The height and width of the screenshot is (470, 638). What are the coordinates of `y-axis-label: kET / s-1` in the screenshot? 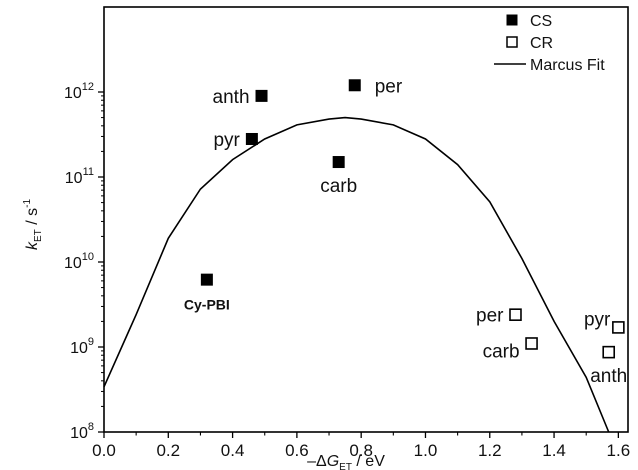 It's located at (33, 224).